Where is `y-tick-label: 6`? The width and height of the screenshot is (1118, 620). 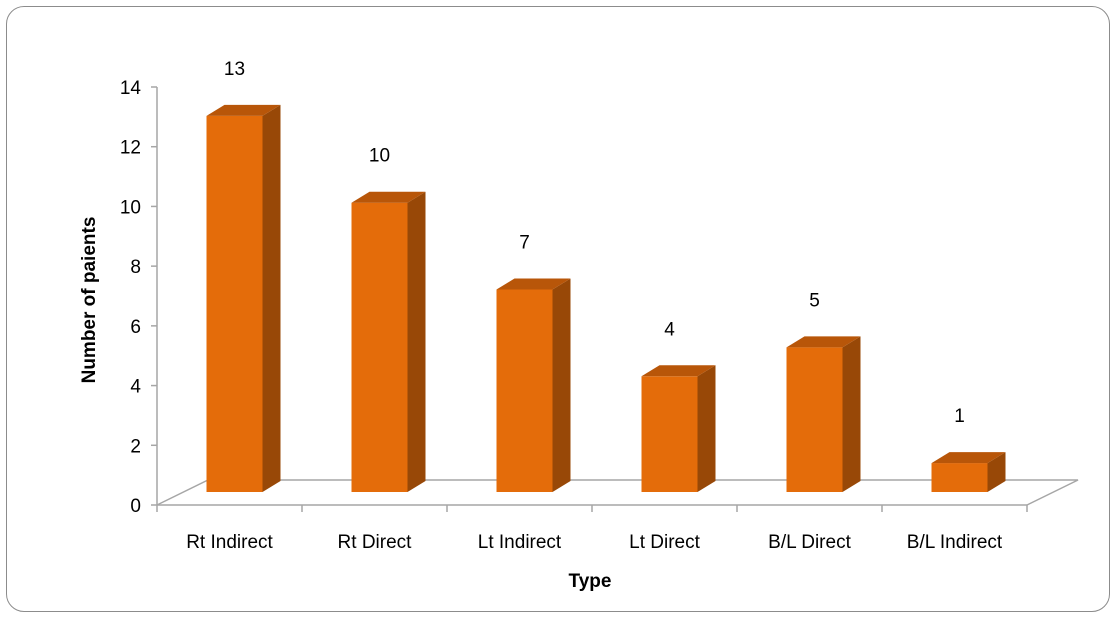 y-tick-label: 6 is located at coordinates (135, 327).